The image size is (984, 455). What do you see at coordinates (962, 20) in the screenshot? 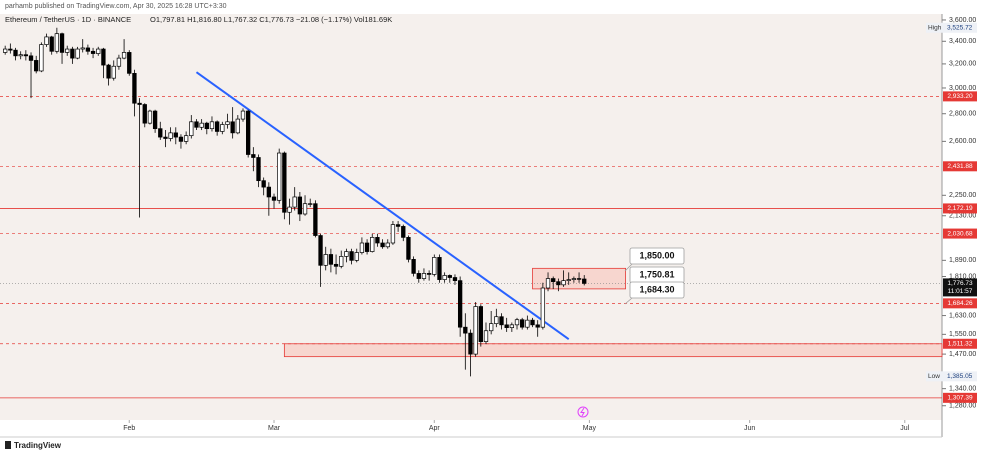
I see `y-tick-label: 3,600.00` at bounding box center [962, 20].